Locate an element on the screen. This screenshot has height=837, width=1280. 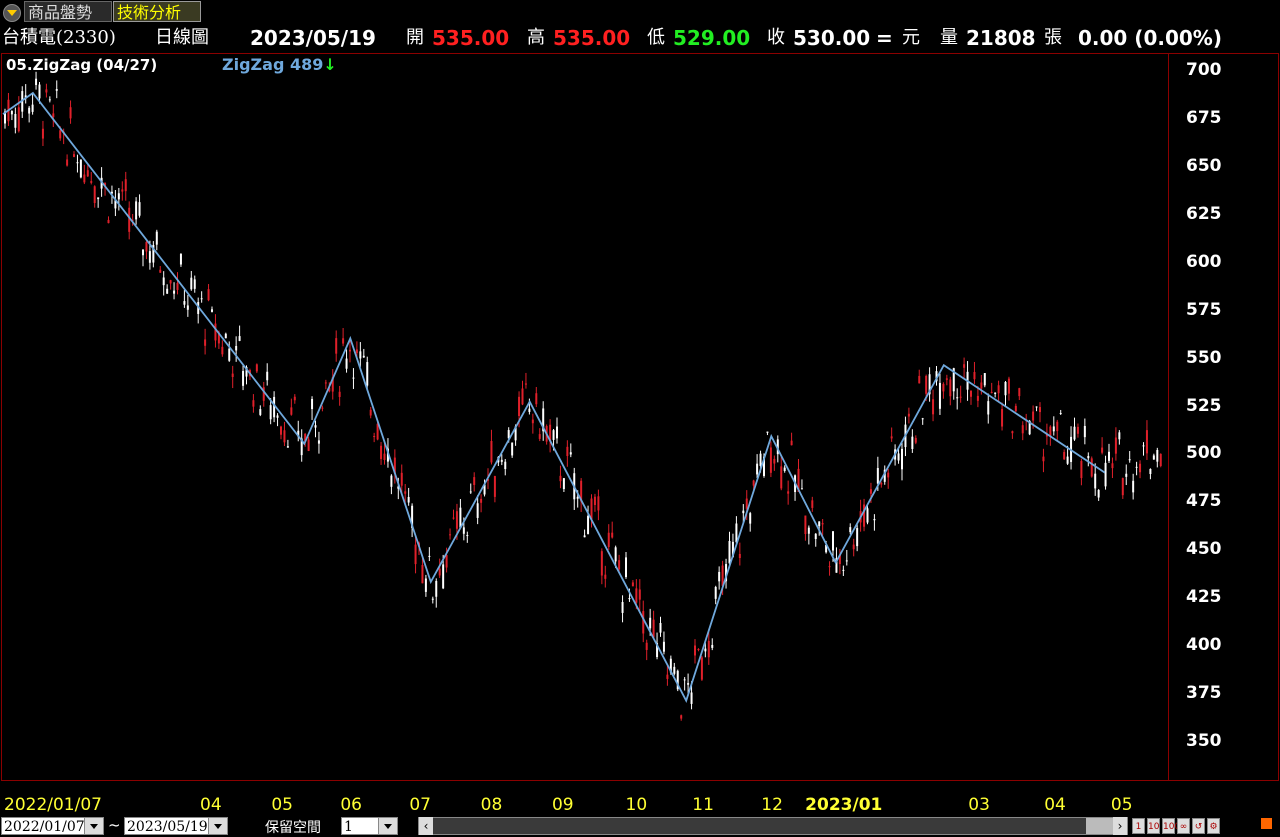
volume-label: 量 is located at coordinates (949, 37).